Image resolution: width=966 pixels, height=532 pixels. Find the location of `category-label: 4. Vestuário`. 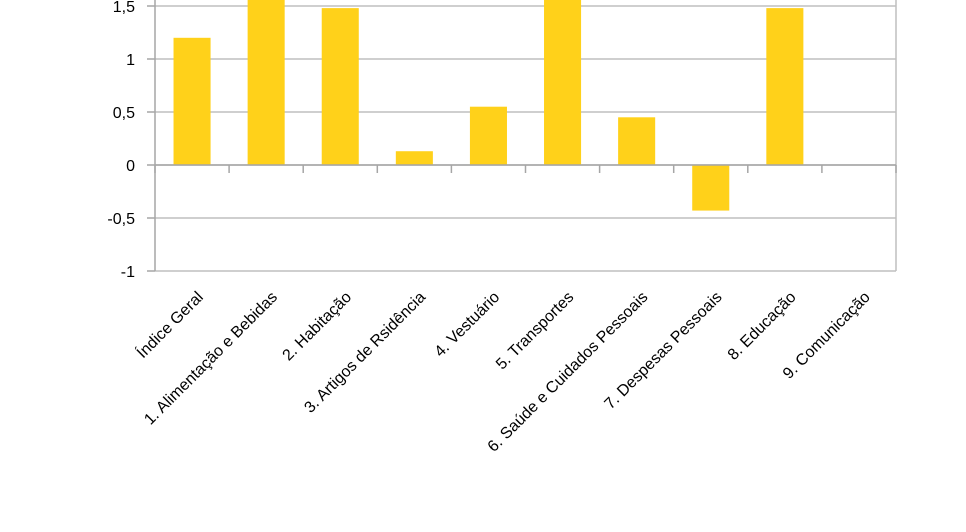

category-label: 4. Vestuário is located at coordinates (468, 325).